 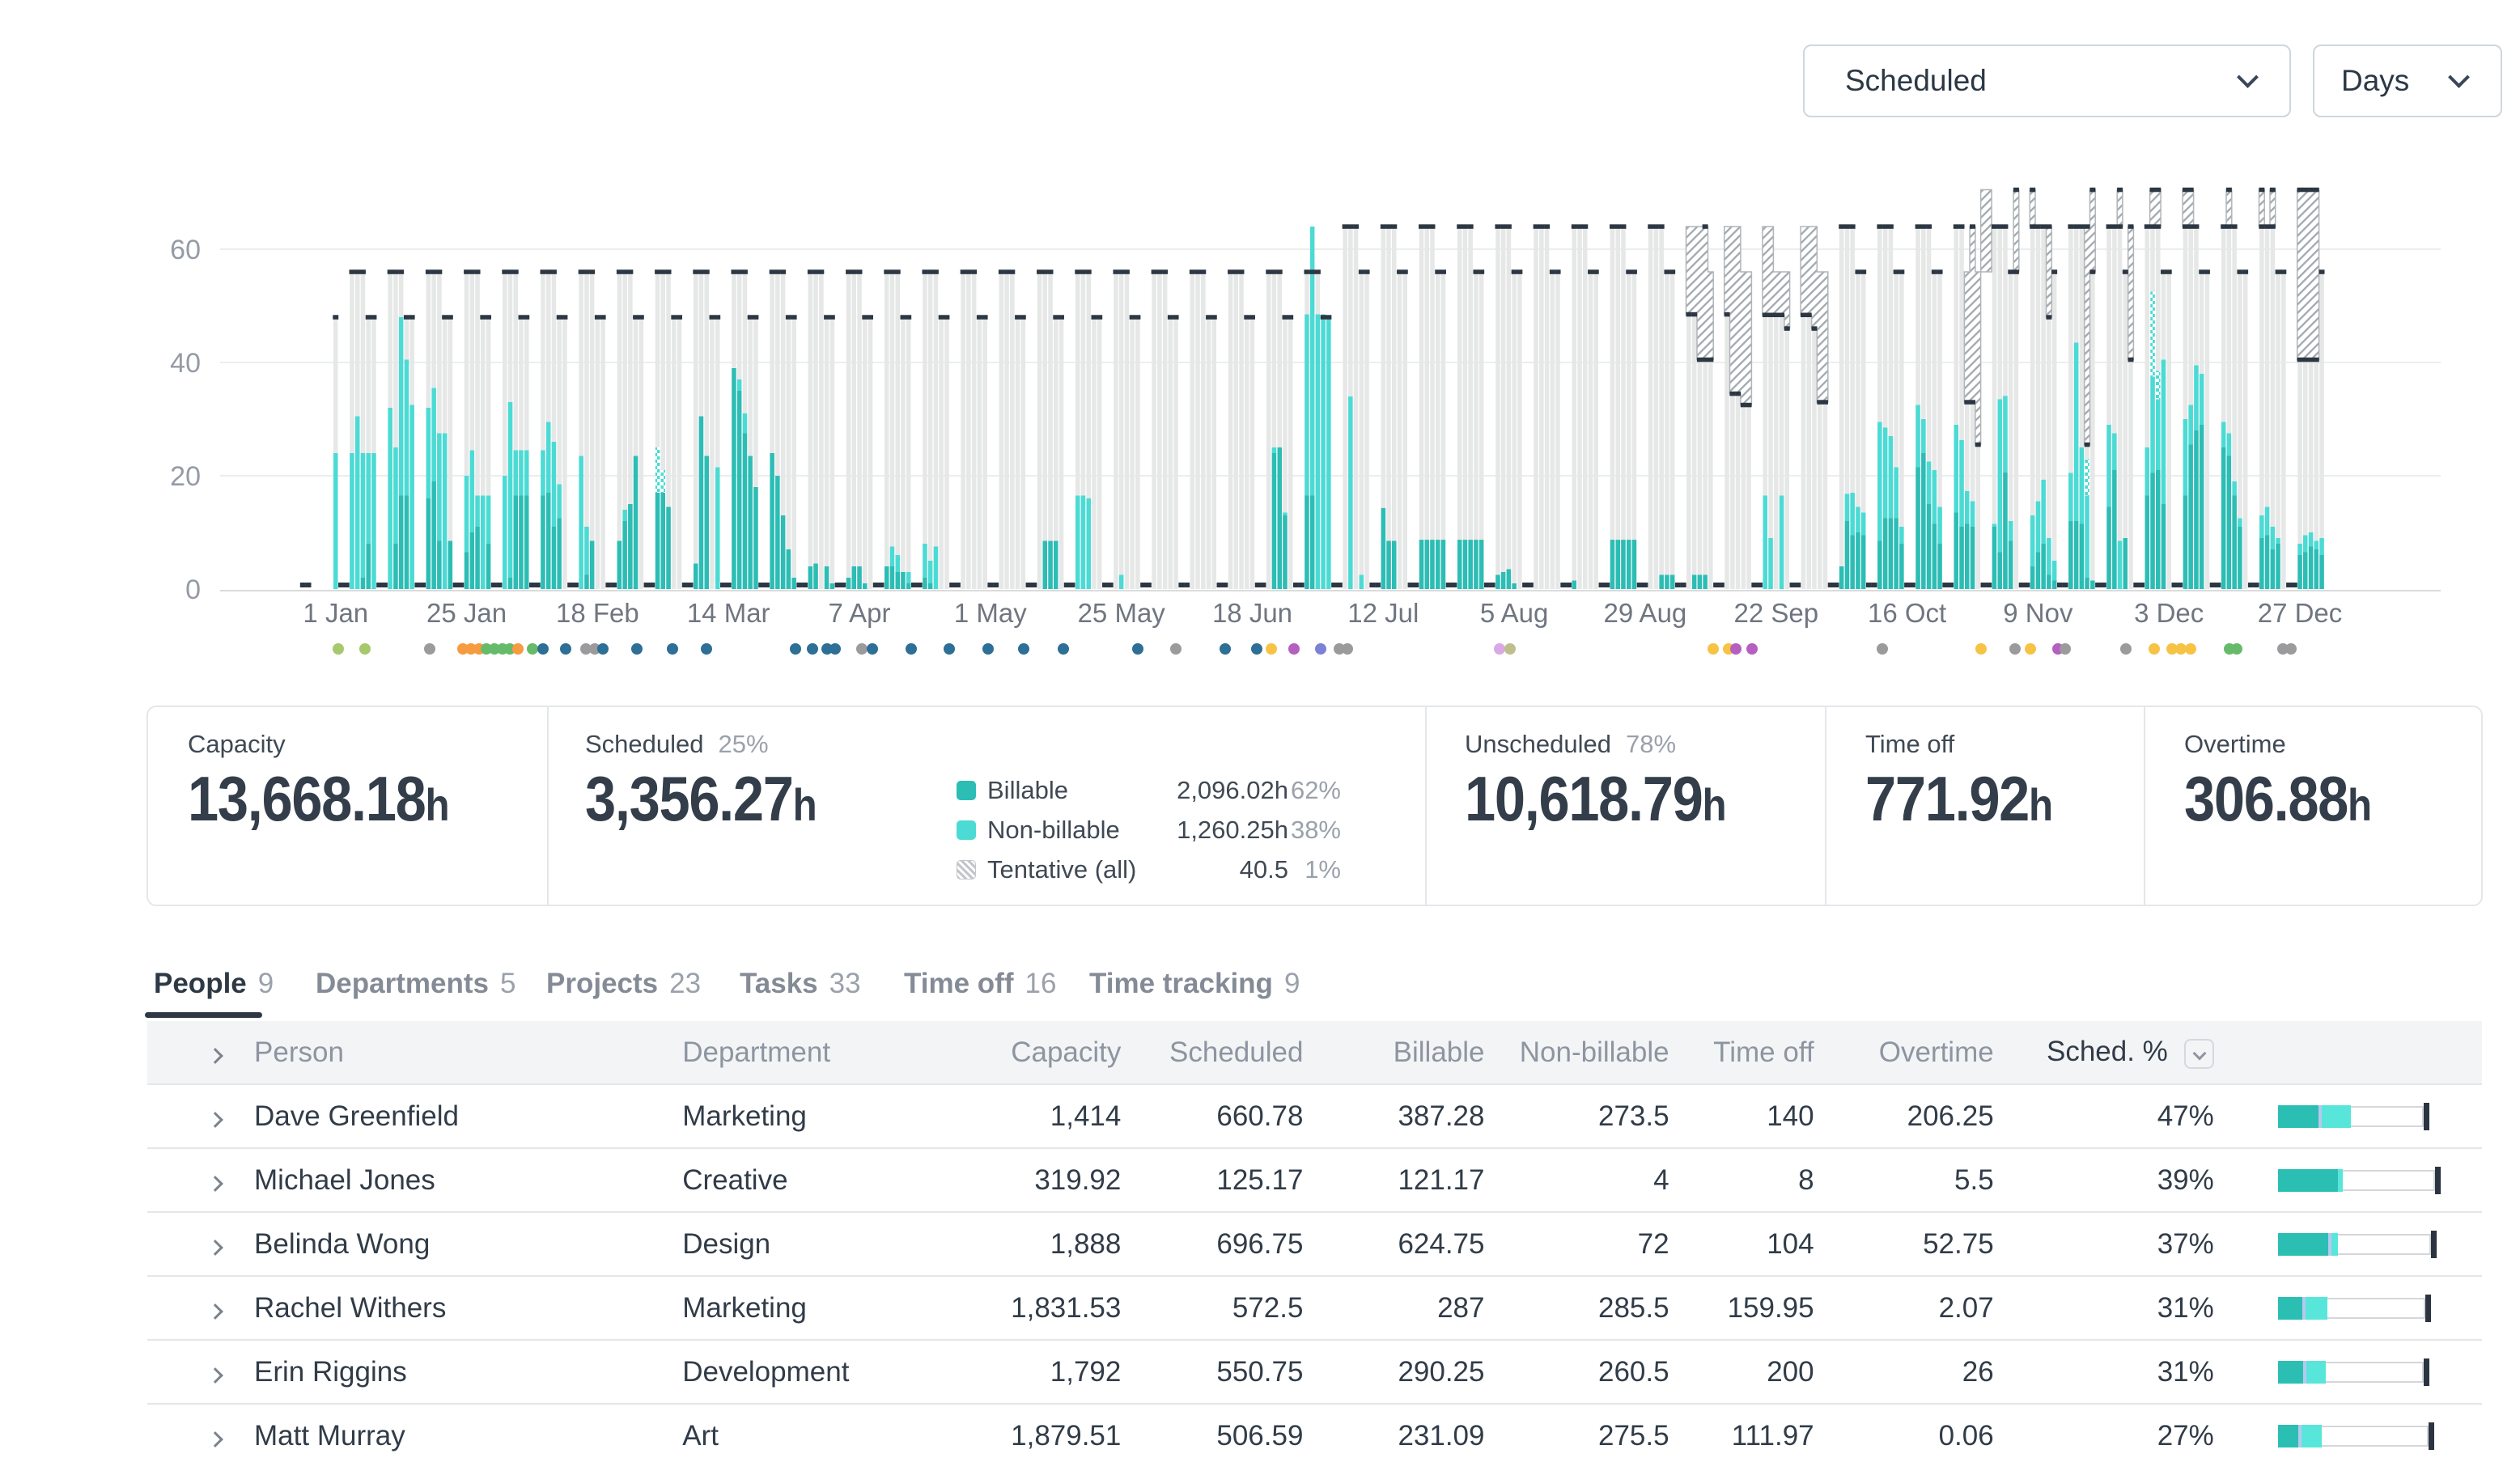 I want to click on svg-text: 14 Mar, so click(x=728, y=613).